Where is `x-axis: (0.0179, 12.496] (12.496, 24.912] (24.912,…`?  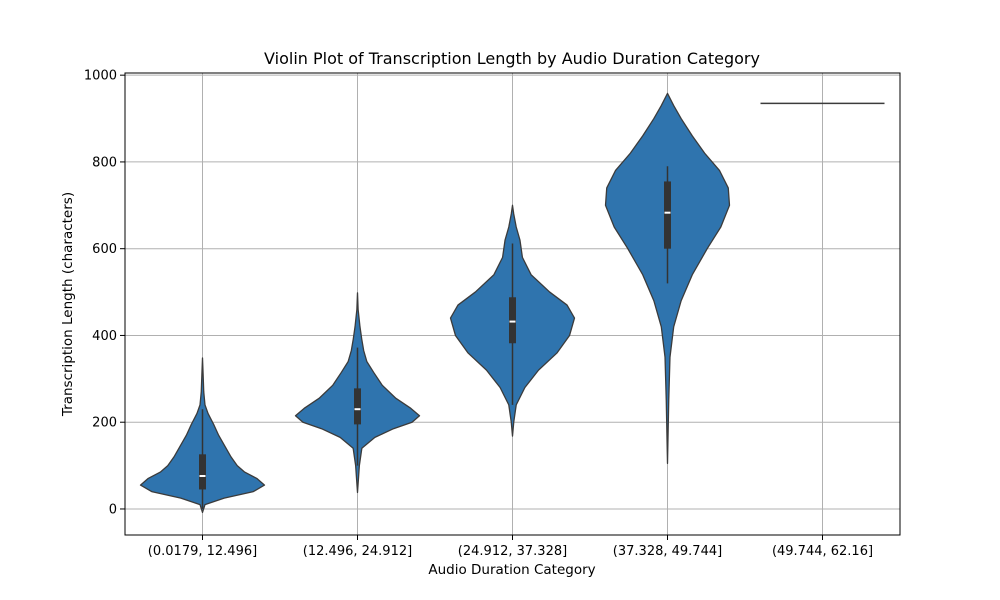
x-axis: (0.0179, 12.496] (12.496, 24.912] (24.912,… is located at coordinates (510, 547).